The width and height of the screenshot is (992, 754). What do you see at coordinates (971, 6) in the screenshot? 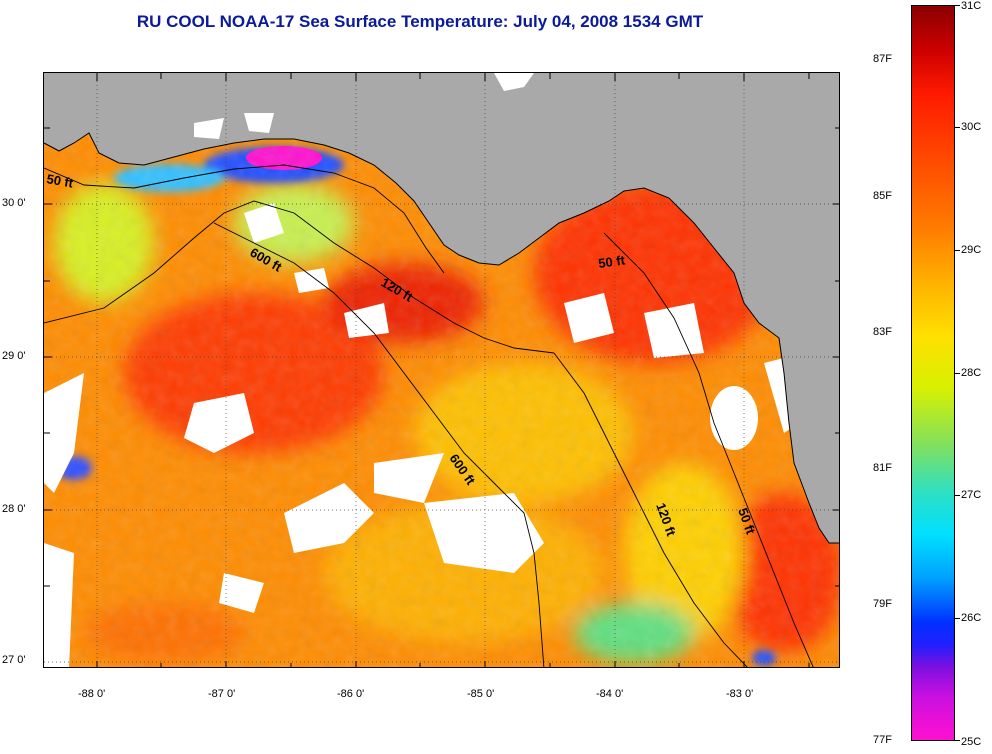
I see `celsius-label: 31C` at bounding box center [971, 6].